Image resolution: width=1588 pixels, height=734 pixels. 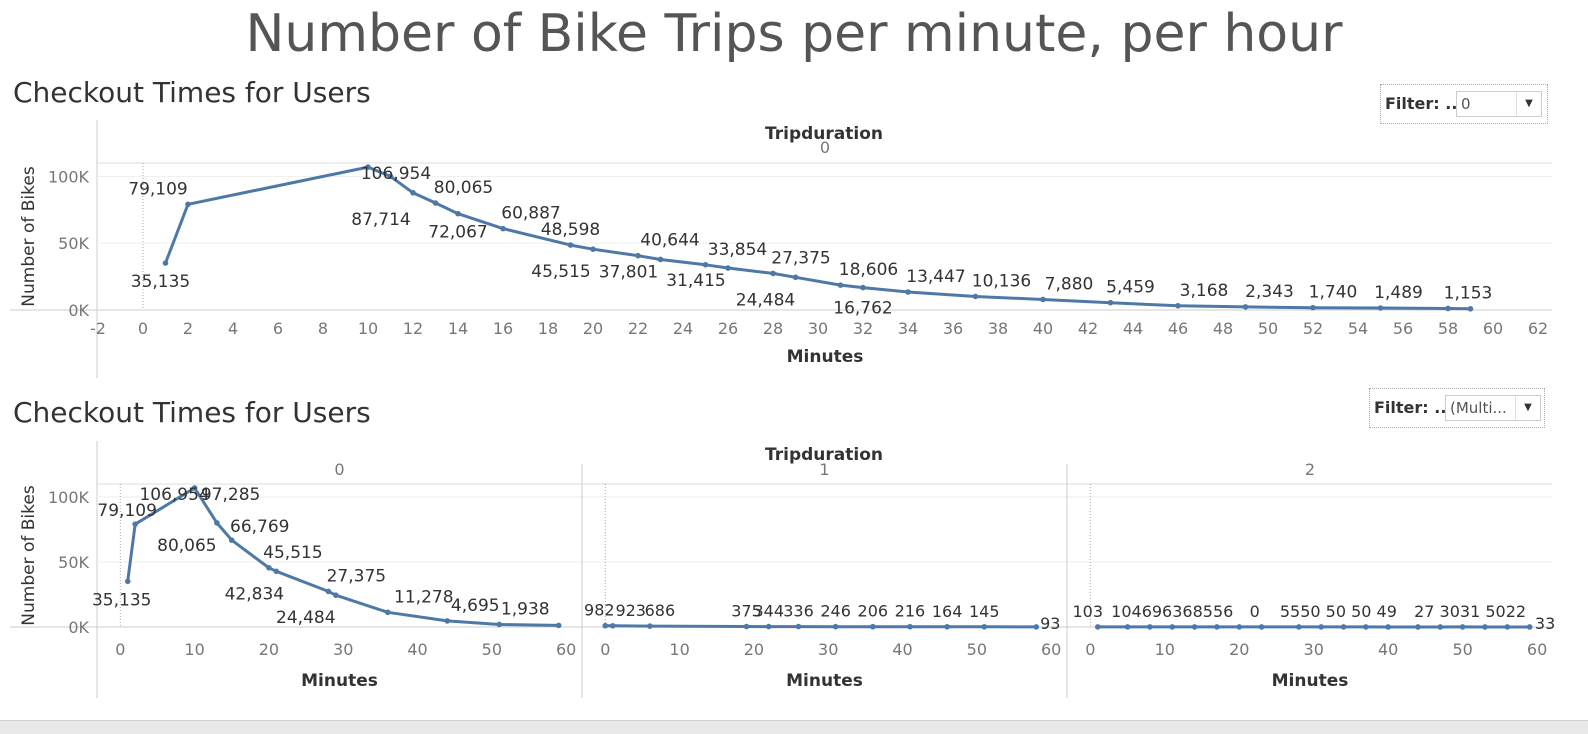 What do you see at coordinates (910, 611) in the screenshot?
I see `data-label: 216` at bounding box center [910, 611].